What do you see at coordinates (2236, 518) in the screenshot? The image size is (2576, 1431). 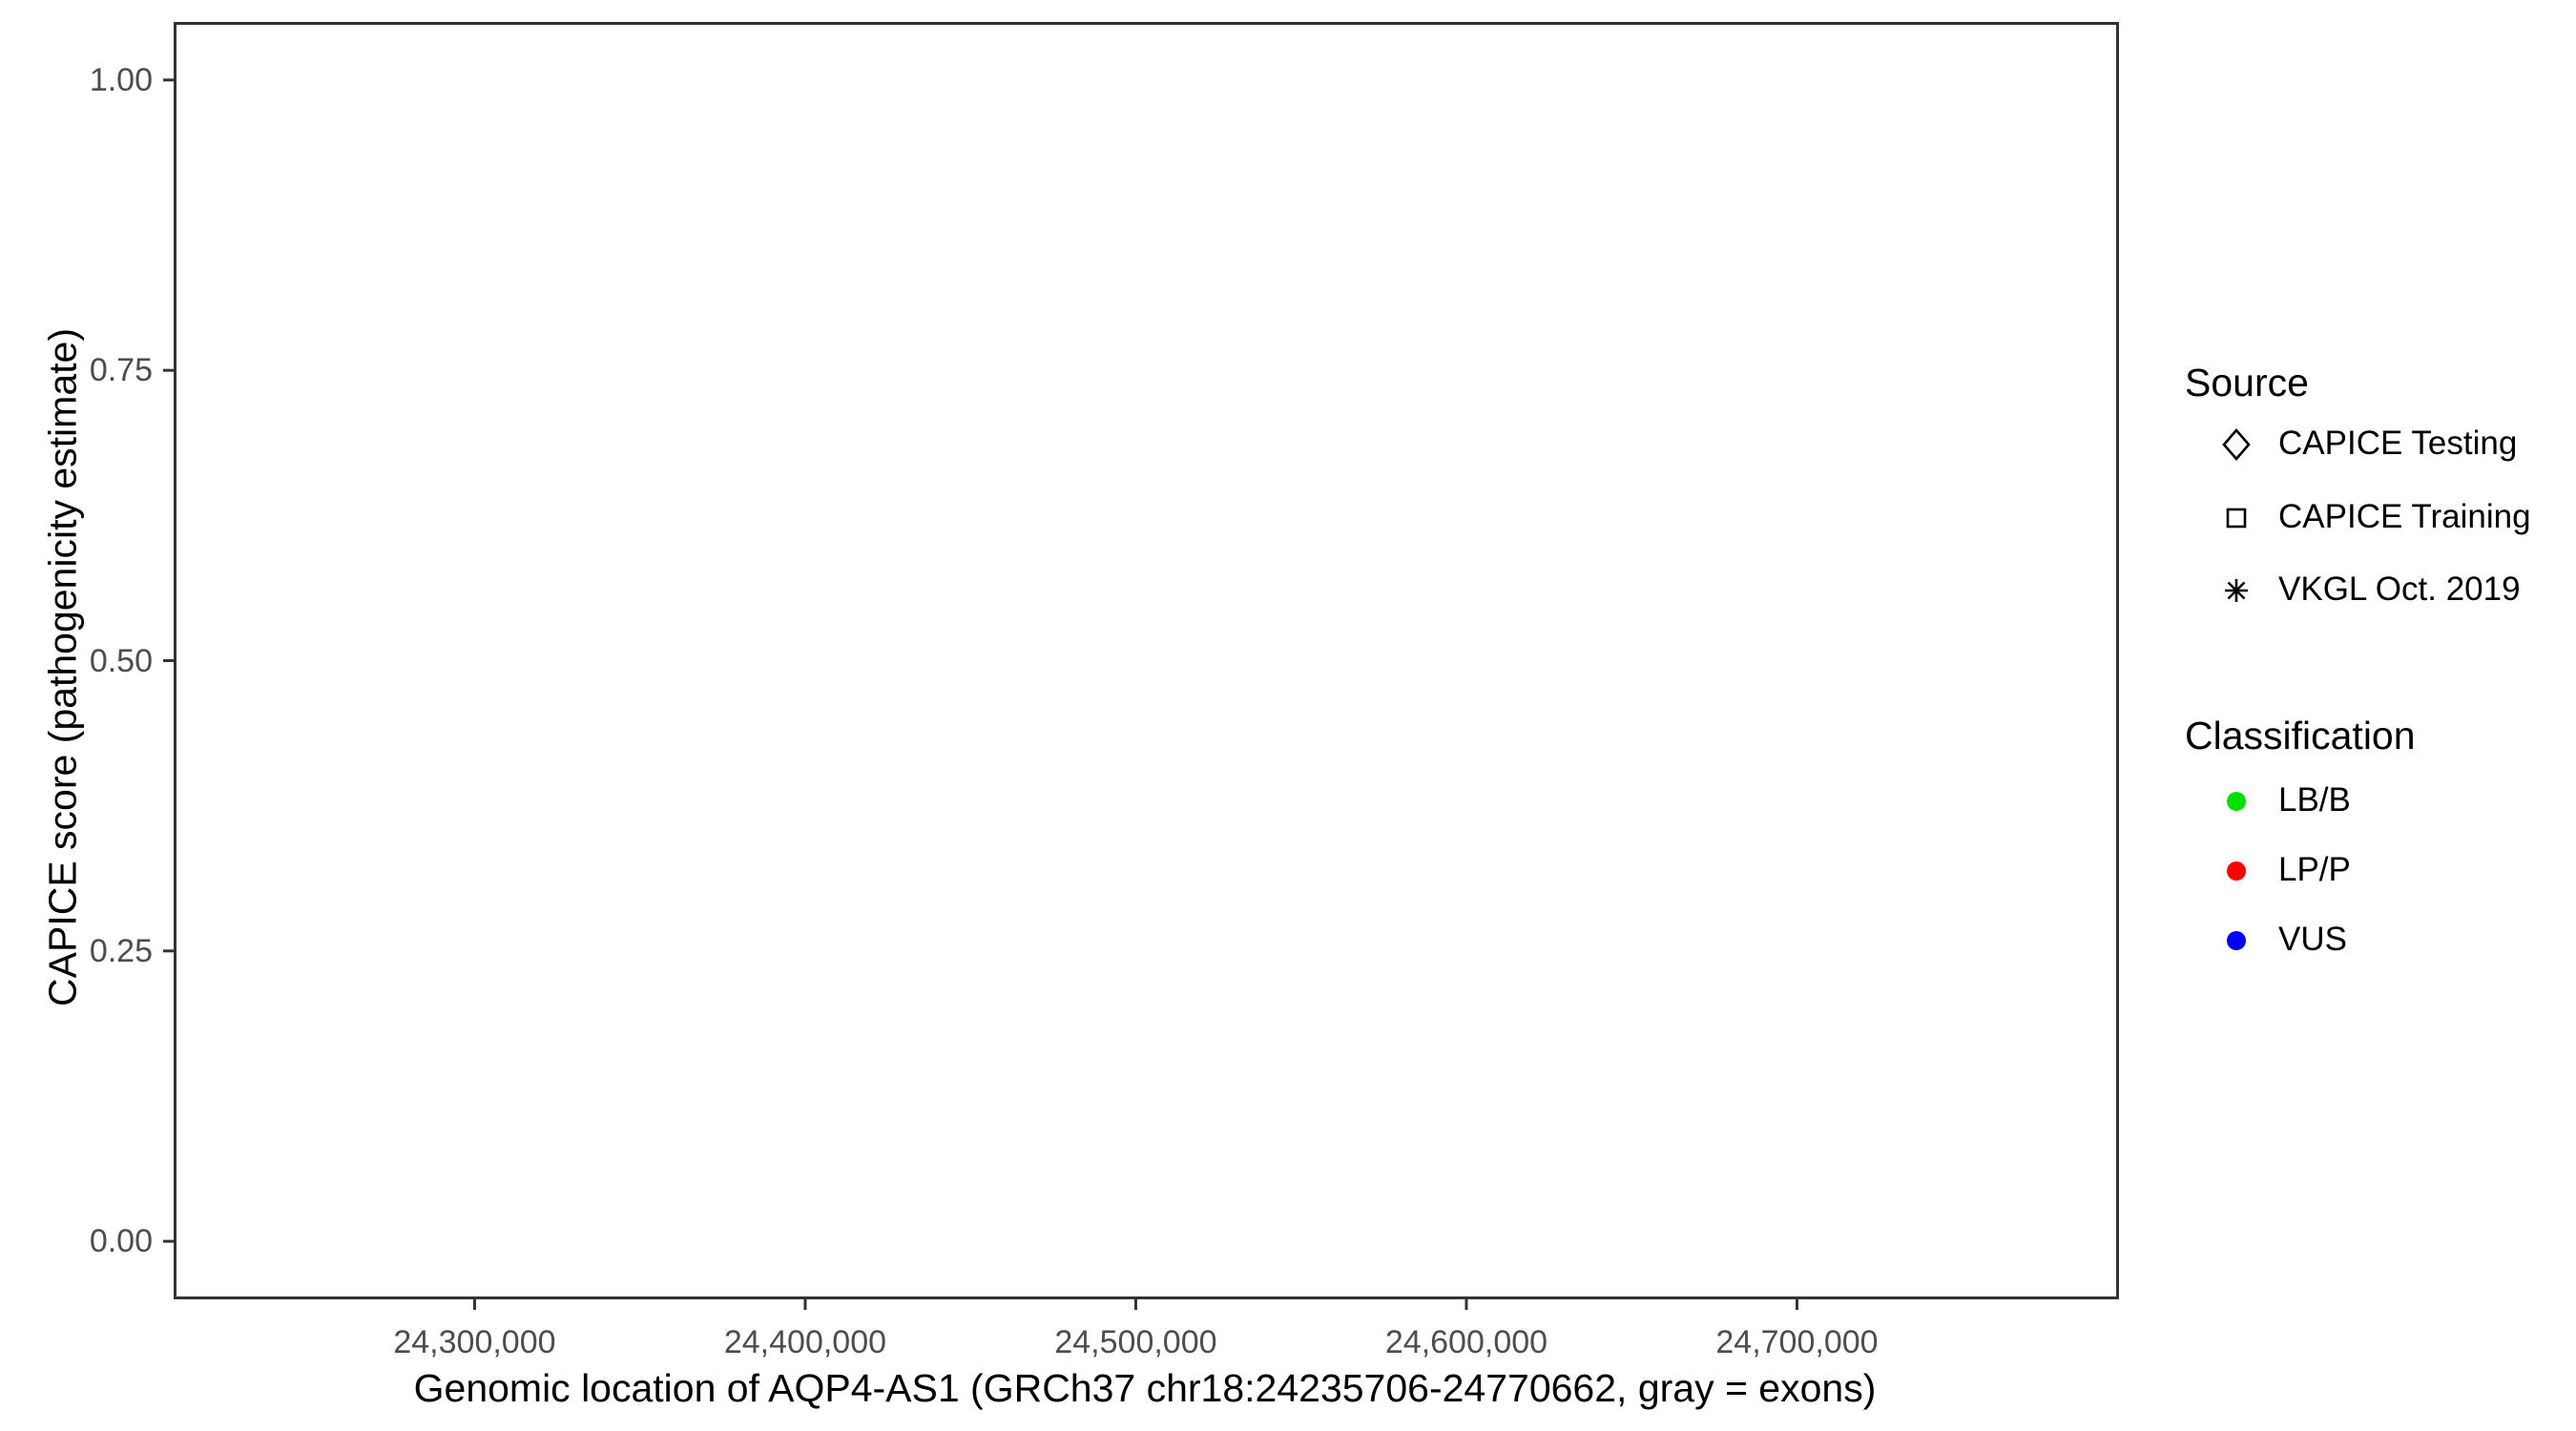 I see `square-icon` at bounding box center [2236, 518].